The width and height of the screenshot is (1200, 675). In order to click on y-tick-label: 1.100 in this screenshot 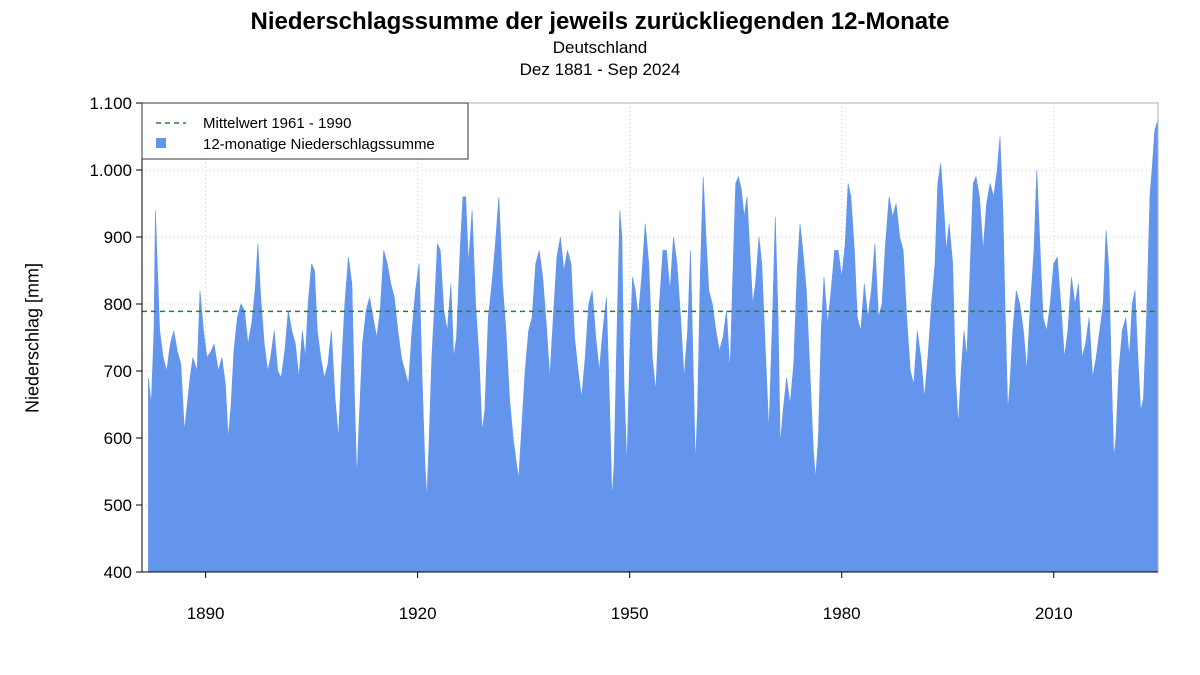, I will do `click(110, 103)`.